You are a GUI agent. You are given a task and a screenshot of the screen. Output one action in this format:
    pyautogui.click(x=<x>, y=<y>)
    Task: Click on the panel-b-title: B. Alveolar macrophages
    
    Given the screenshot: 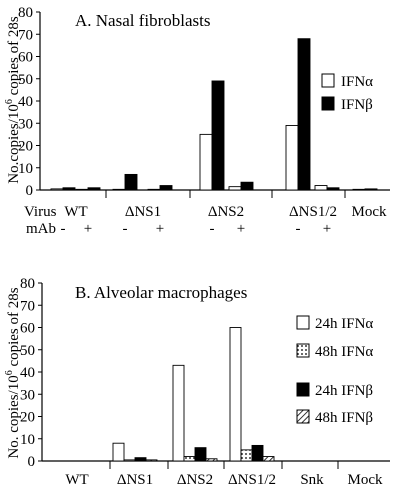 What is the action you would take?
    pyautogui.click(x=161, y=292)
    